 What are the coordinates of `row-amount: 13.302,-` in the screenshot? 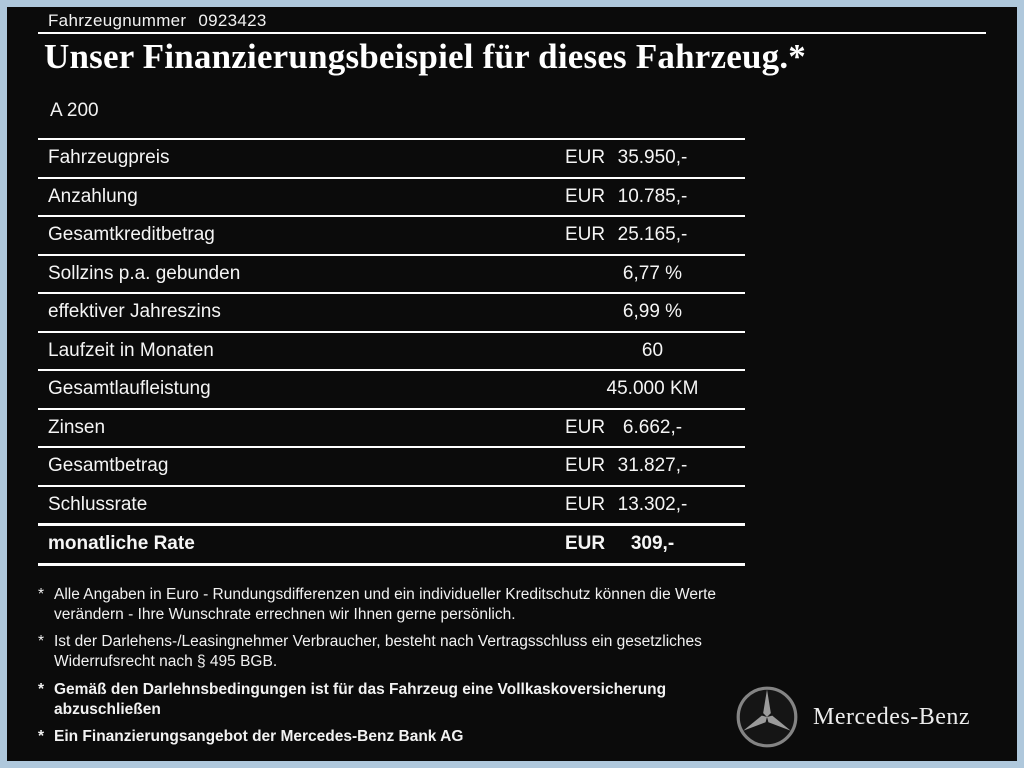 It's located at (652, 504).